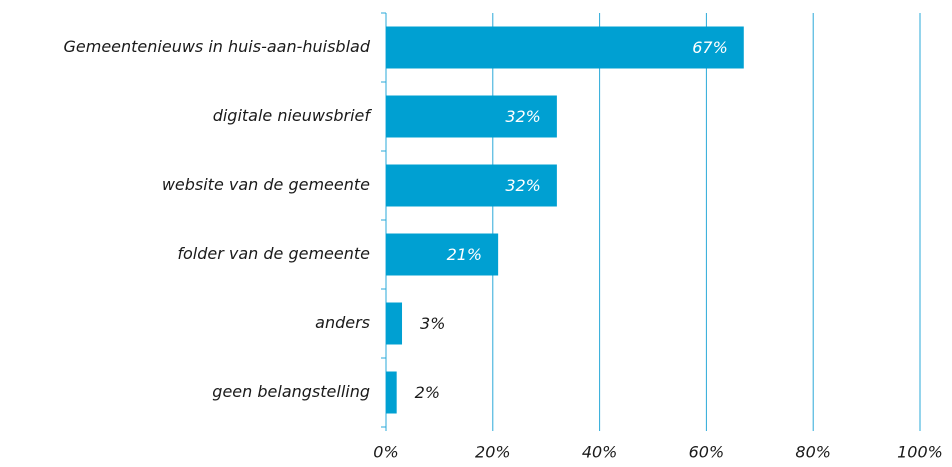 The width and height of the screenshot is (952, 467). I want to click on x-tick-label: 40%, so click(600, 452).